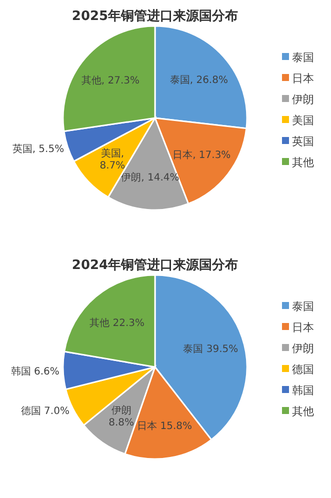  What do you see at coordinates (38, 148) in the screenshot?
I see `data-label: 英国, 5.5%` at bounding box center [38, 148].